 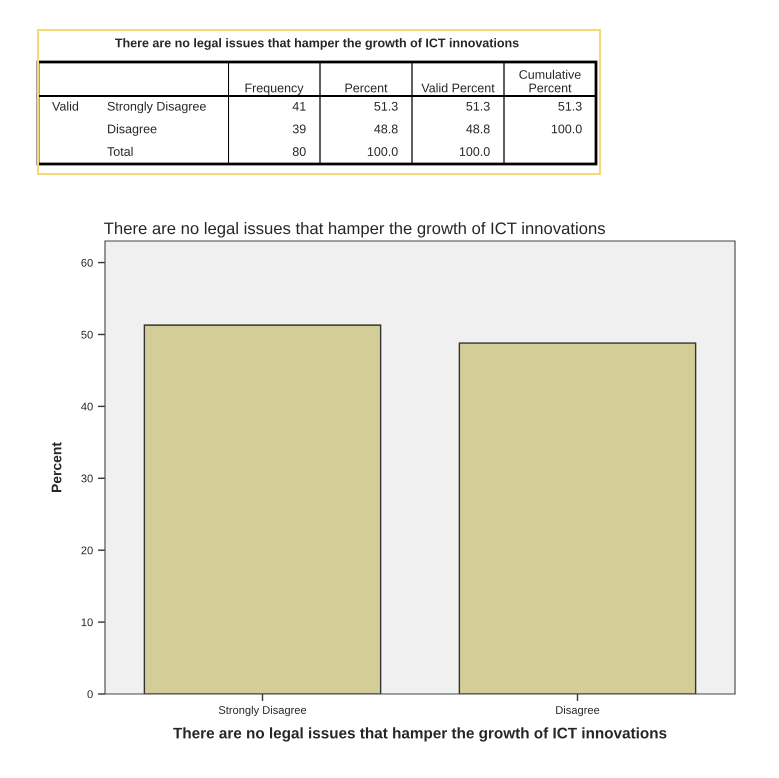 What do you see at coordinates (550, 81) in the screenshot?
I see `x-tick-label: Cumulative Percent` at bounding box center [550, 81].